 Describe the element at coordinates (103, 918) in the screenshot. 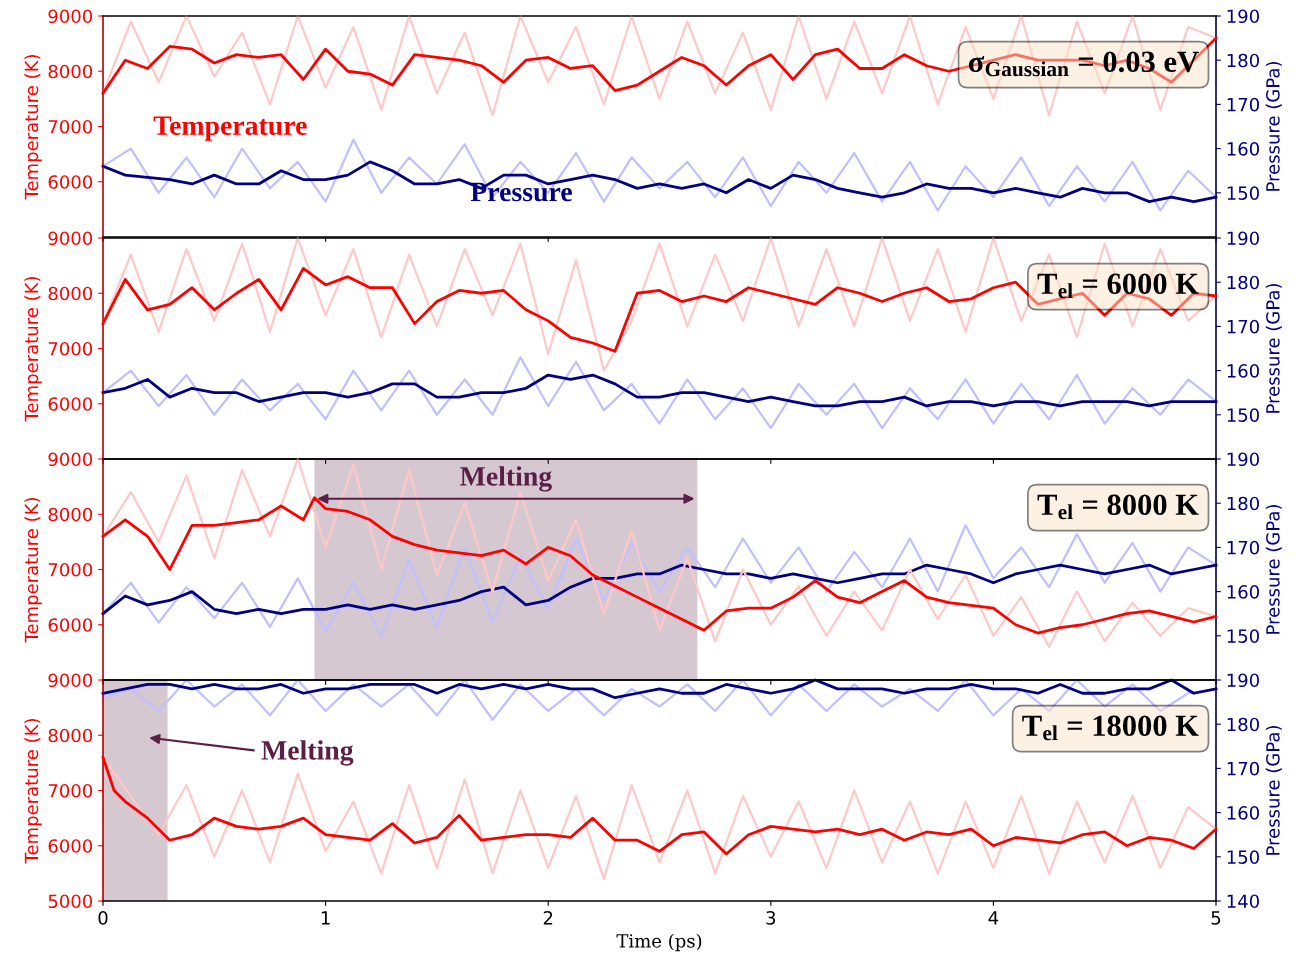

I see `x-tick-label: 0` at that location.